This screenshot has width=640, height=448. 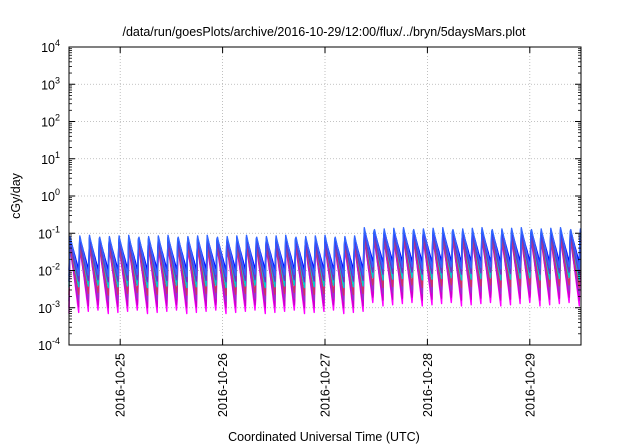 What do you see at coordinates (49, 344) in the screenshot?
I see `y-tick-label: 10⁻⁴` at bounding box center [49, 344].